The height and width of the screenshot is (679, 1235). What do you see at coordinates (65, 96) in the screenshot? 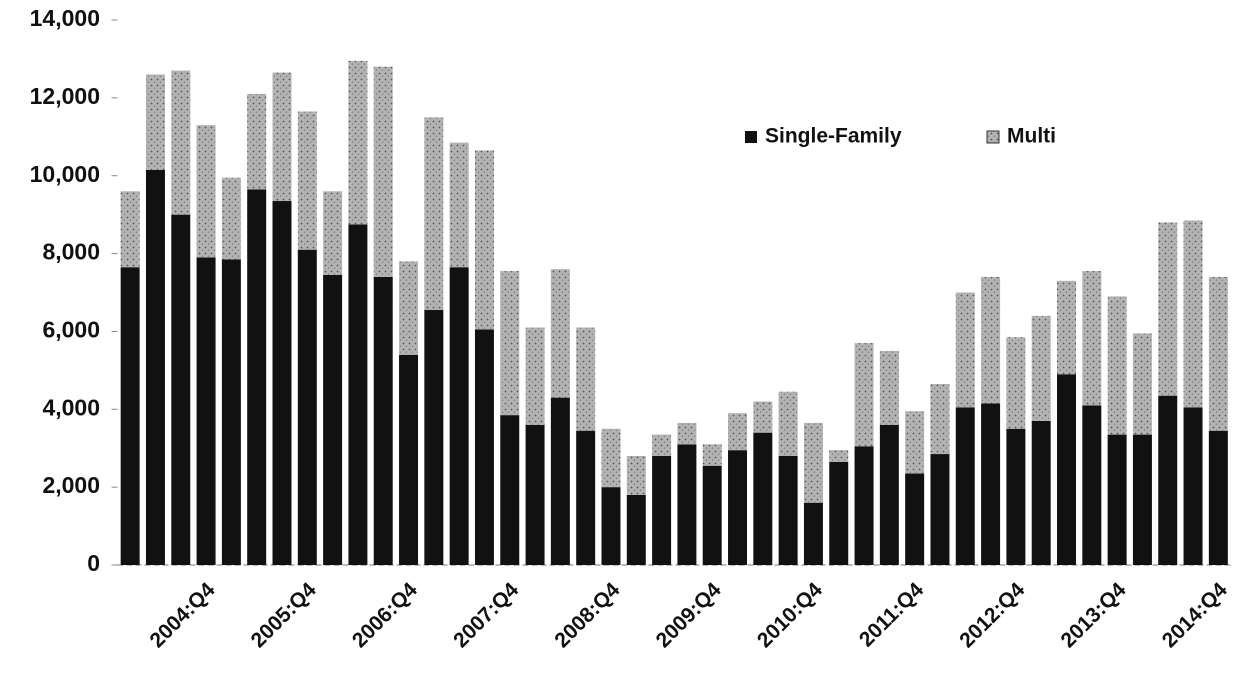
I see `y-tick-label: 12,000` at bounding box center [65, 96].